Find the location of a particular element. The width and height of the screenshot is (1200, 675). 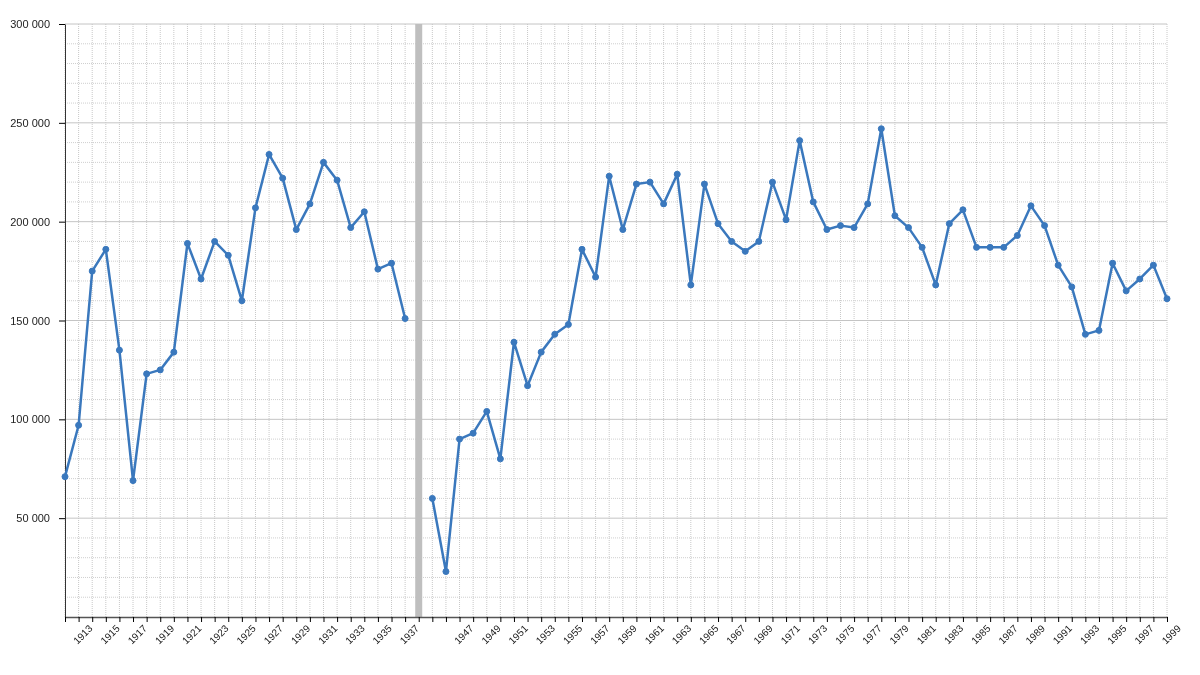

y-tick-label: 100 000 is located at coordinates (30, 419).